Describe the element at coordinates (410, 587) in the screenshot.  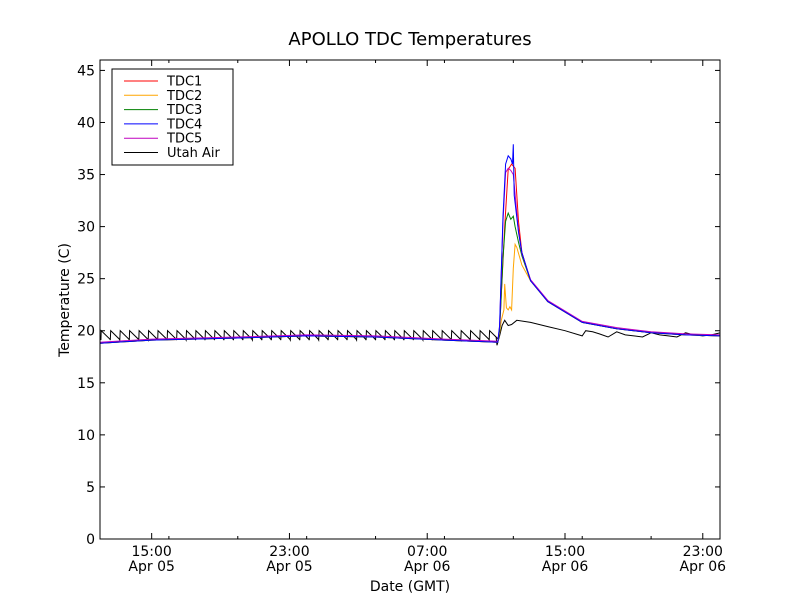
I see `x-axis-label: Date (GMT)` at that location.